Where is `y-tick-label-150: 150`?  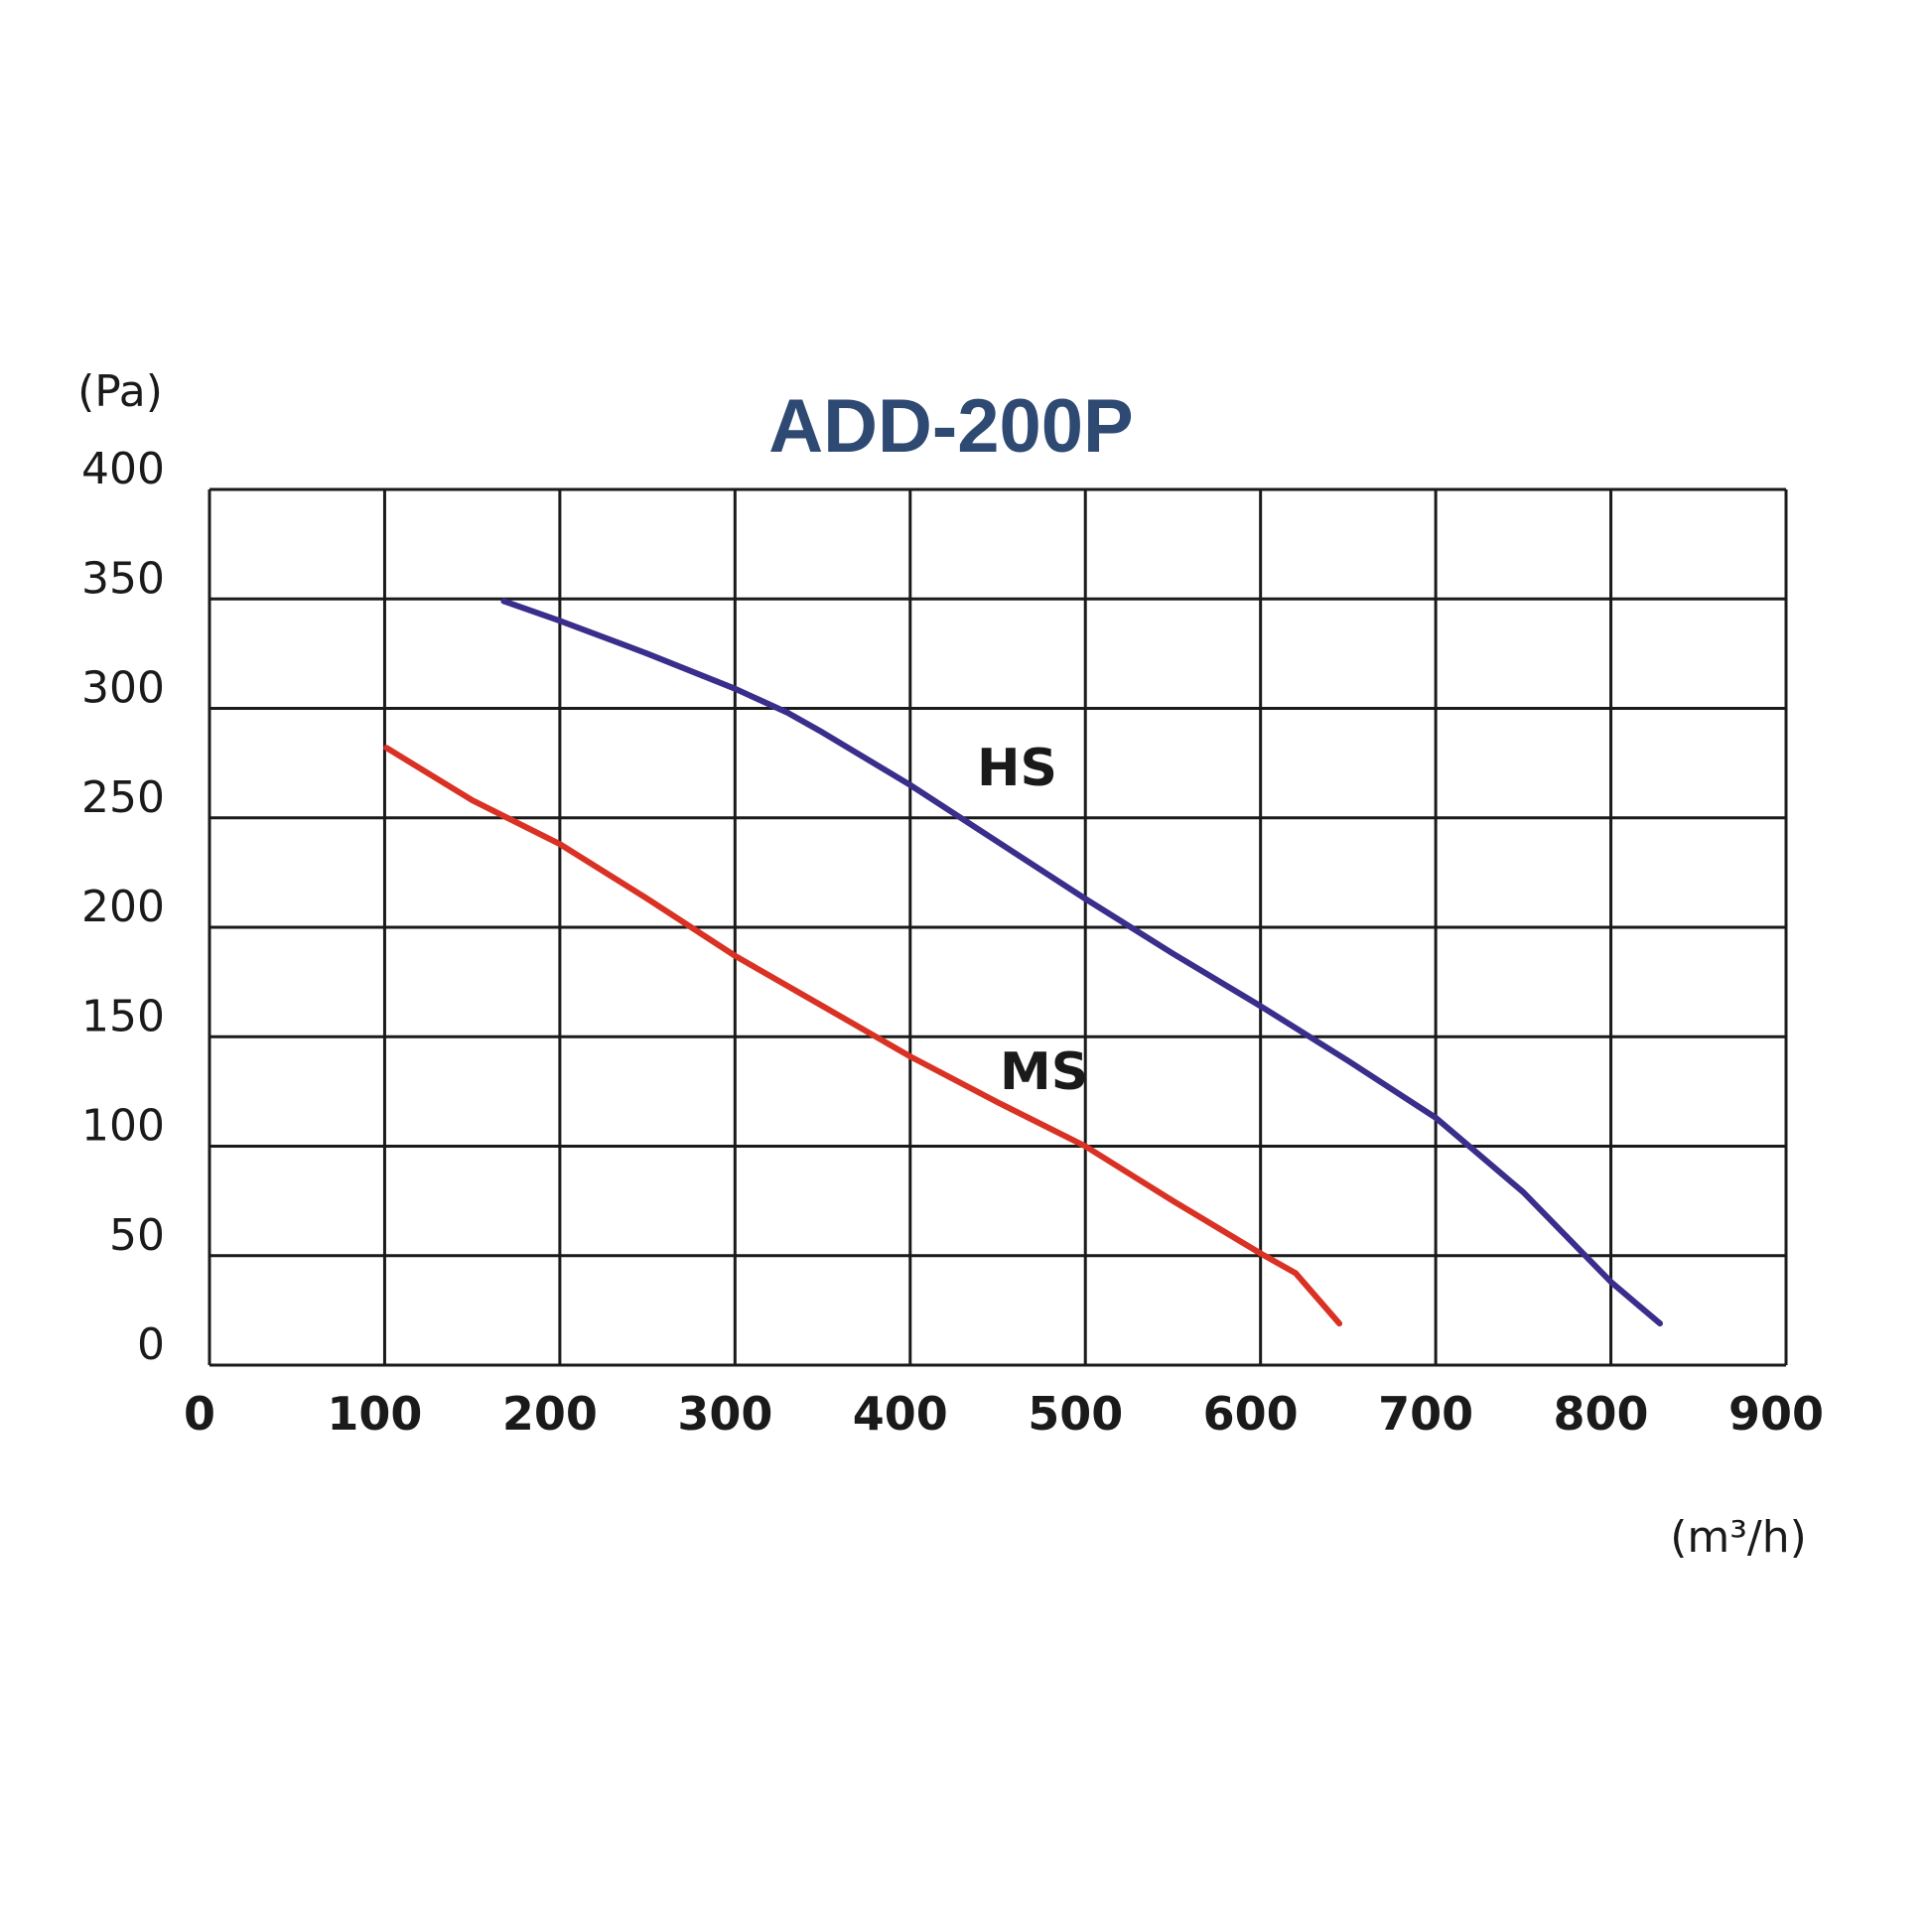
y-tick-label-150: 150 is located at coordinates (123, 1016).